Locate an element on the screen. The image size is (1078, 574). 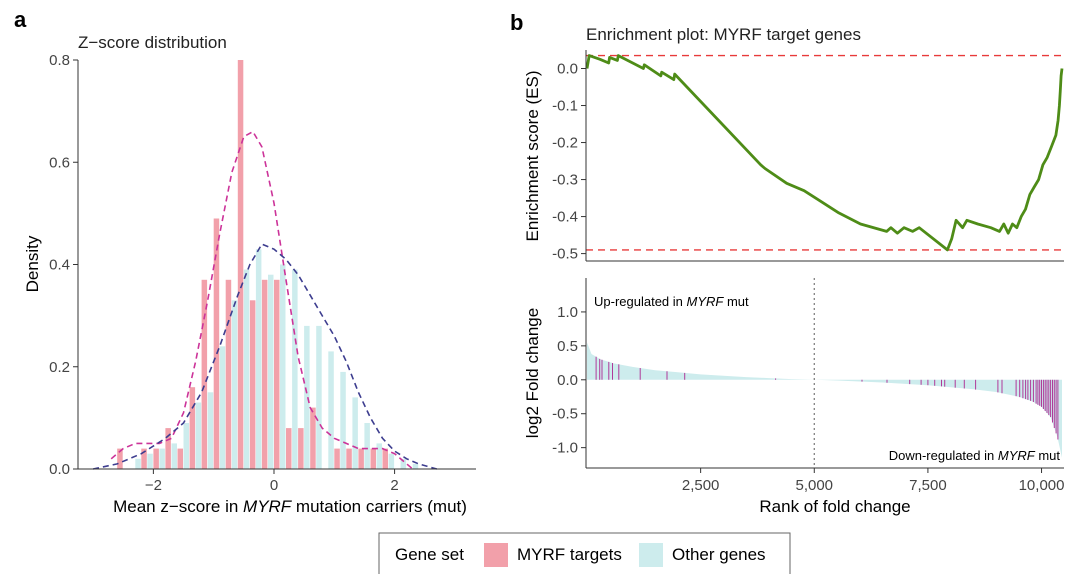
es-ytick-label-0: 0.0 is located at coordinates (567, 69).